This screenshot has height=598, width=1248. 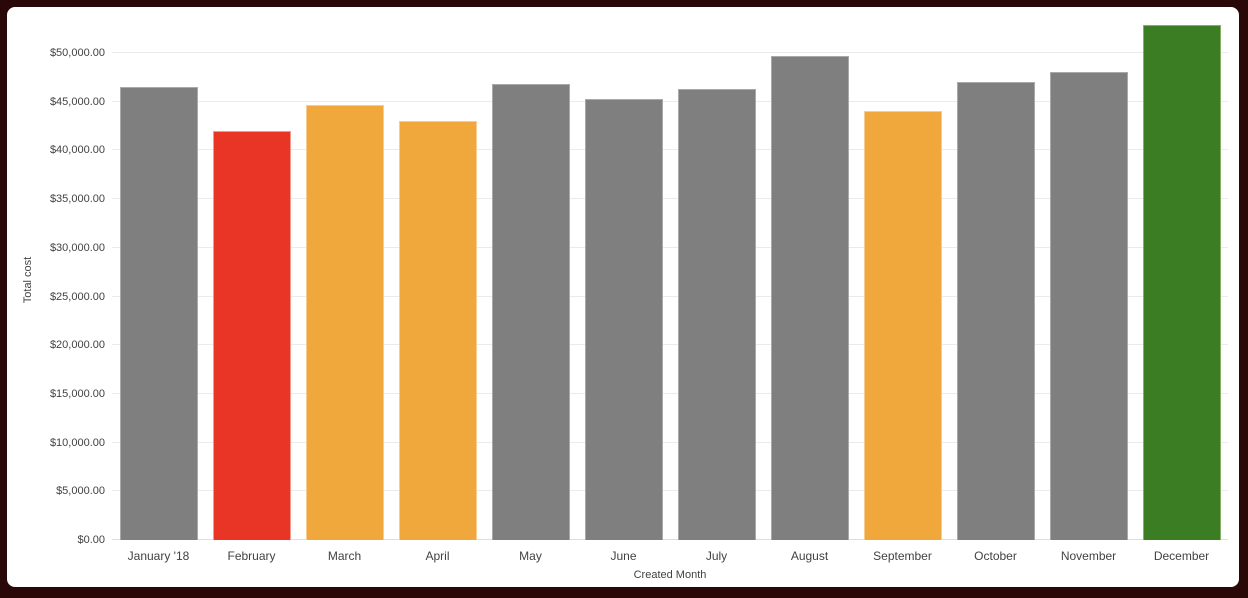 What do you see at coordinates (344, 322) in the screenshot?
I see `bar-march` at bounding box center [344, 322].